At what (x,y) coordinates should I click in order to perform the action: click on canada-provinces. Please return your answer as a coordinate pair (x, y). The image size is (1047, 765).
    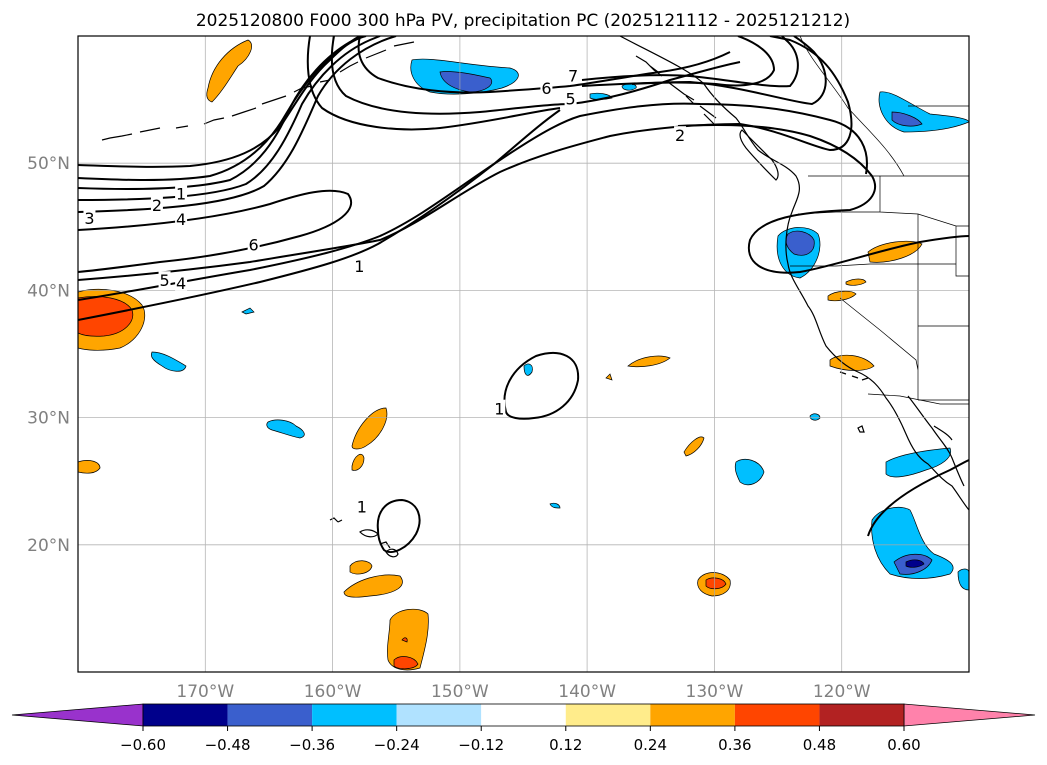
    Looking at the image, I should click on (884, 106).